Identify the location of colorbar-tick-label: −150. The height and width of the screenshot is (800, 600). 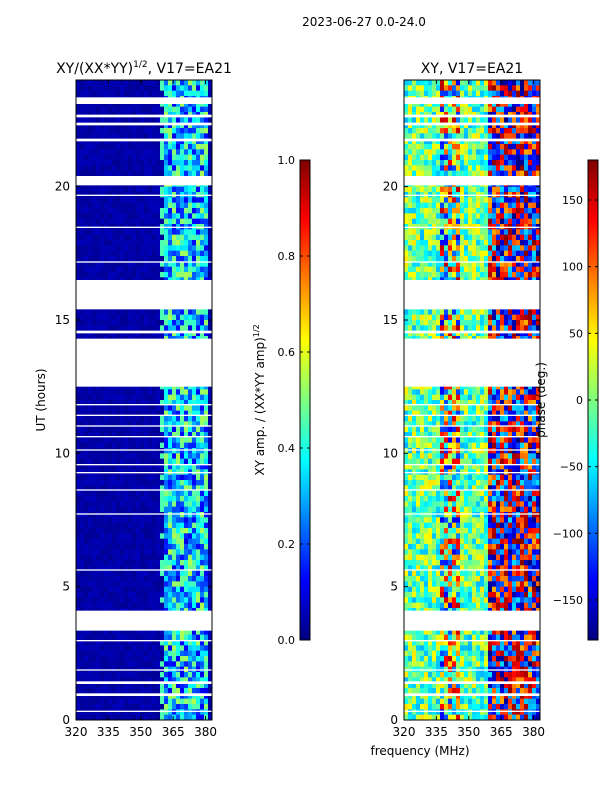
(568, 600).